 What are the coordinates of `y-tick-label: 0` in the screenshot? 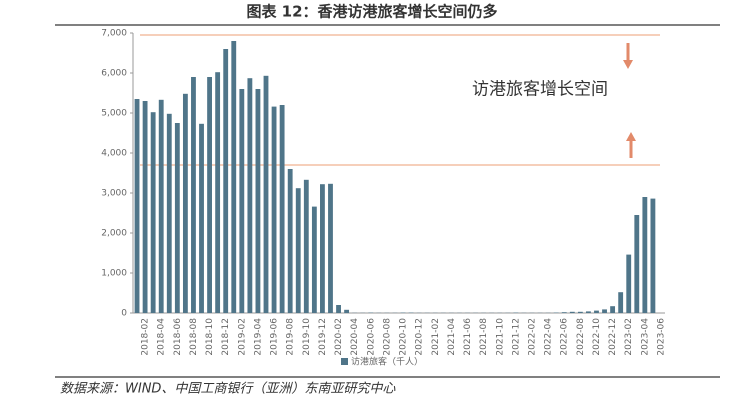 It's located at (124, 314).